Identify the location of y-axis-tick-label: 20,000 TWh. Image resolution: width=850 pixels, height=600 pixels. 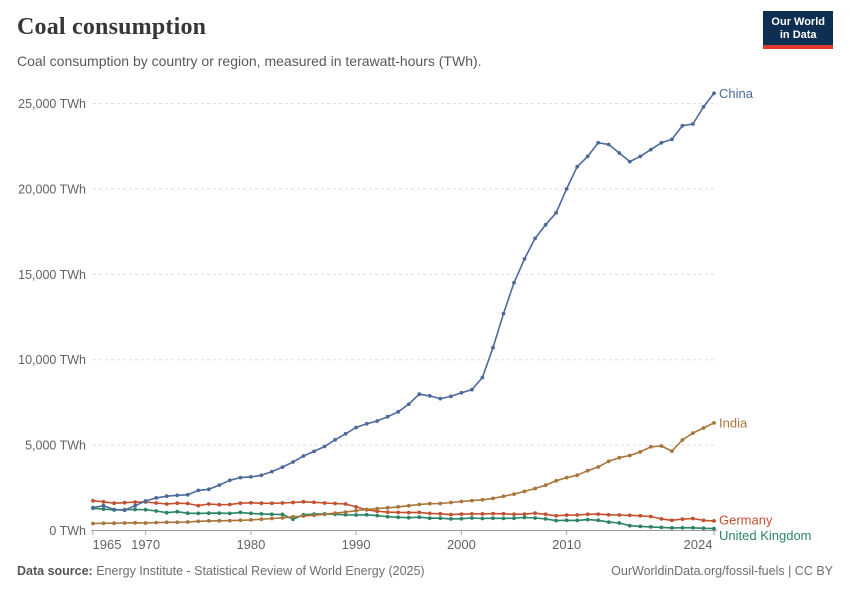
(52, 189).